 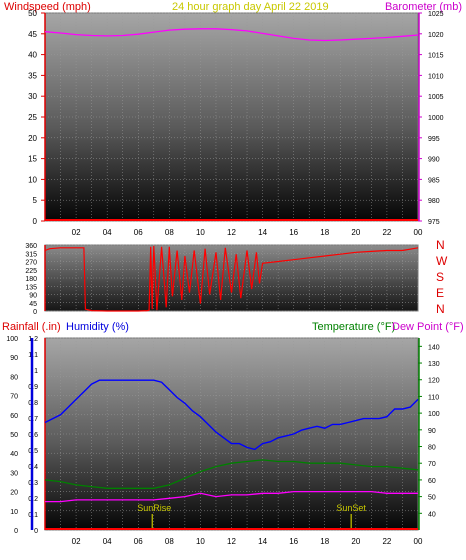 What do you see at coordinates (32, 55) in the screenshot?
I see `wind-tick-label: 40` at bounding box center [32, 55].